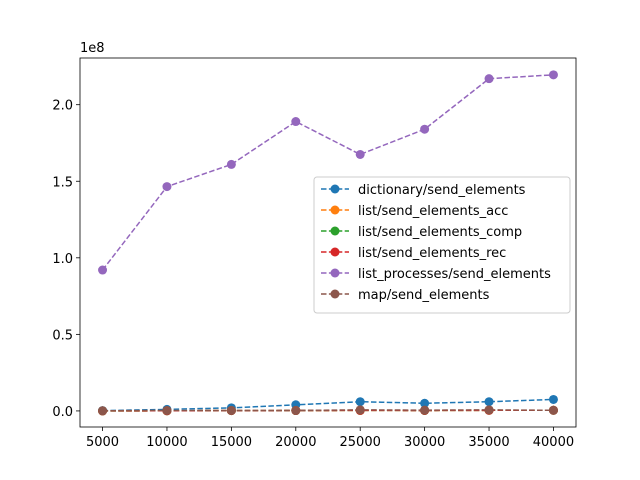 The width and height of the screenshot is (640, 480). Describe the element at coordinates (166, 442) in the screenshot. I see `x-tick-label: 10000` at that location.